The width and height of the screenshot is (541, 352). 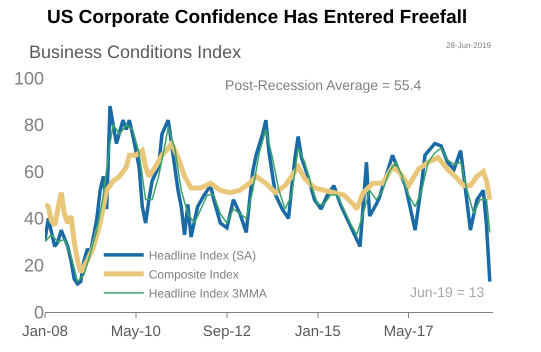 What do you see at coordinates (447, 292) in the screenshot?
I see `annotation: Jun-19 = 13` at bounding box center [447, 292].